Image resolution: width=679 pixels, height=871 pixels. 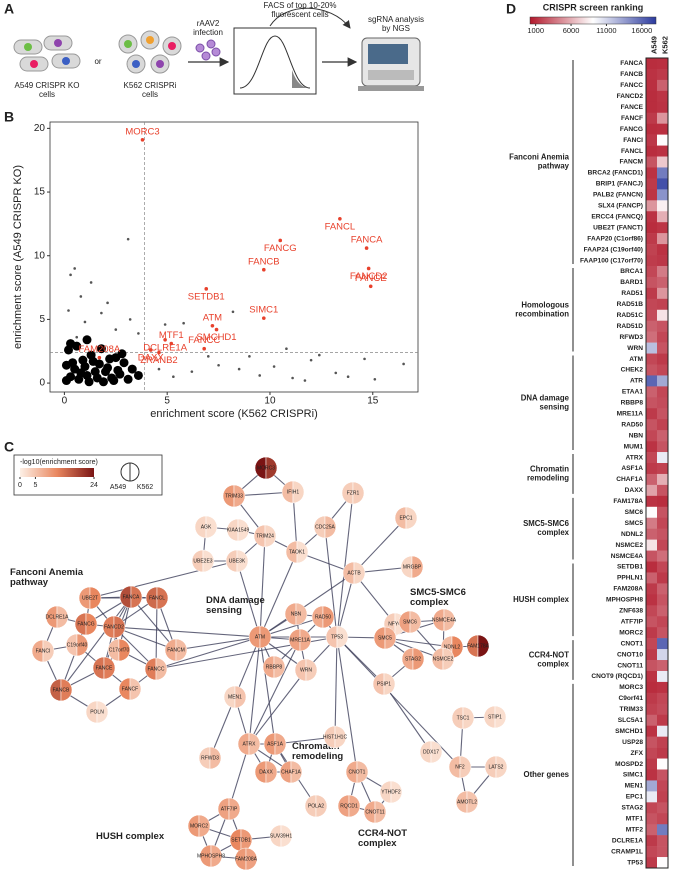 What do you see at coordinates (234, 496) in the screenshot?
I see `node-label: TRIM33` at bounding box center [234, 496].